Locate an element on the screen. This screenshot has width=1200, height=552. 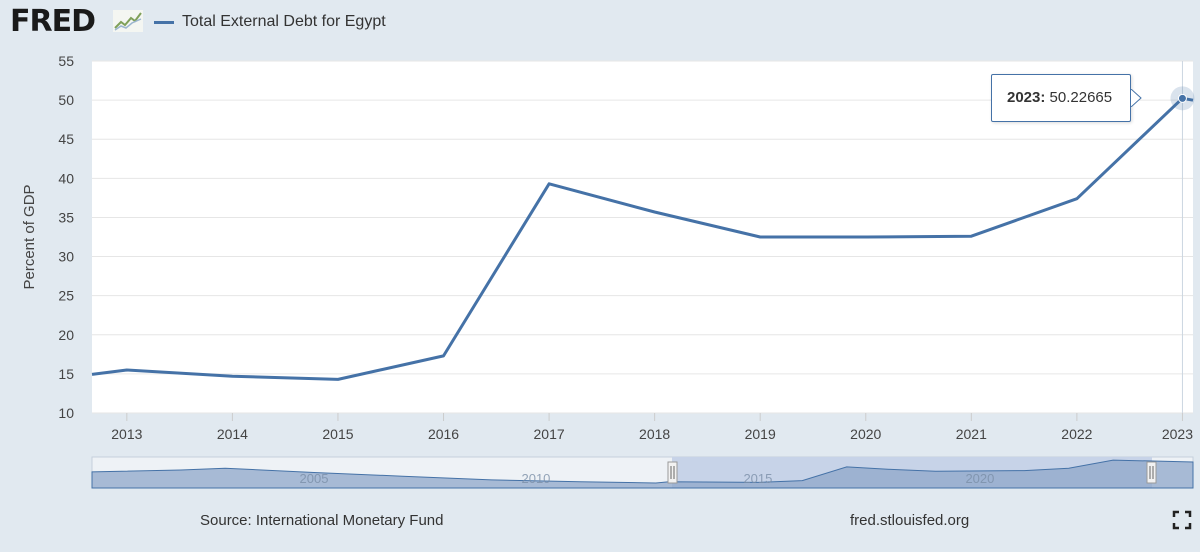
y-tick-label: 45 is located at coordinates (66, 139).